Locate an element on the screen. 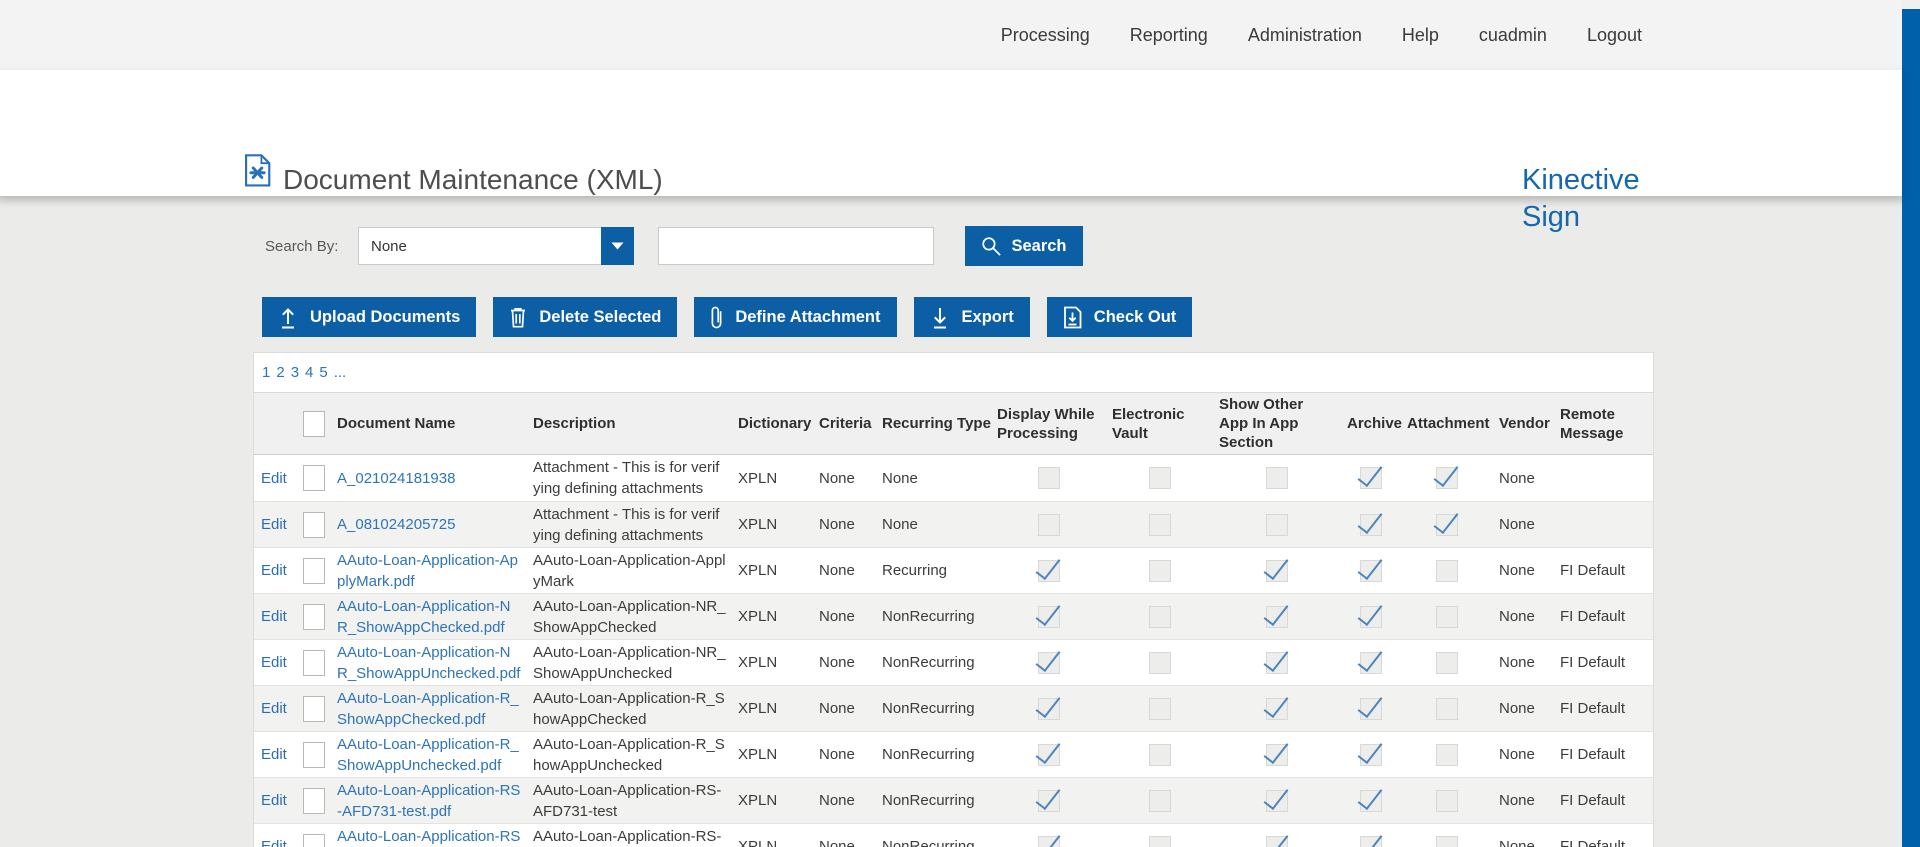 The height and width of the screenshot is (847, 1920). page-link-4: 4 is located at coordinates (309, 372).